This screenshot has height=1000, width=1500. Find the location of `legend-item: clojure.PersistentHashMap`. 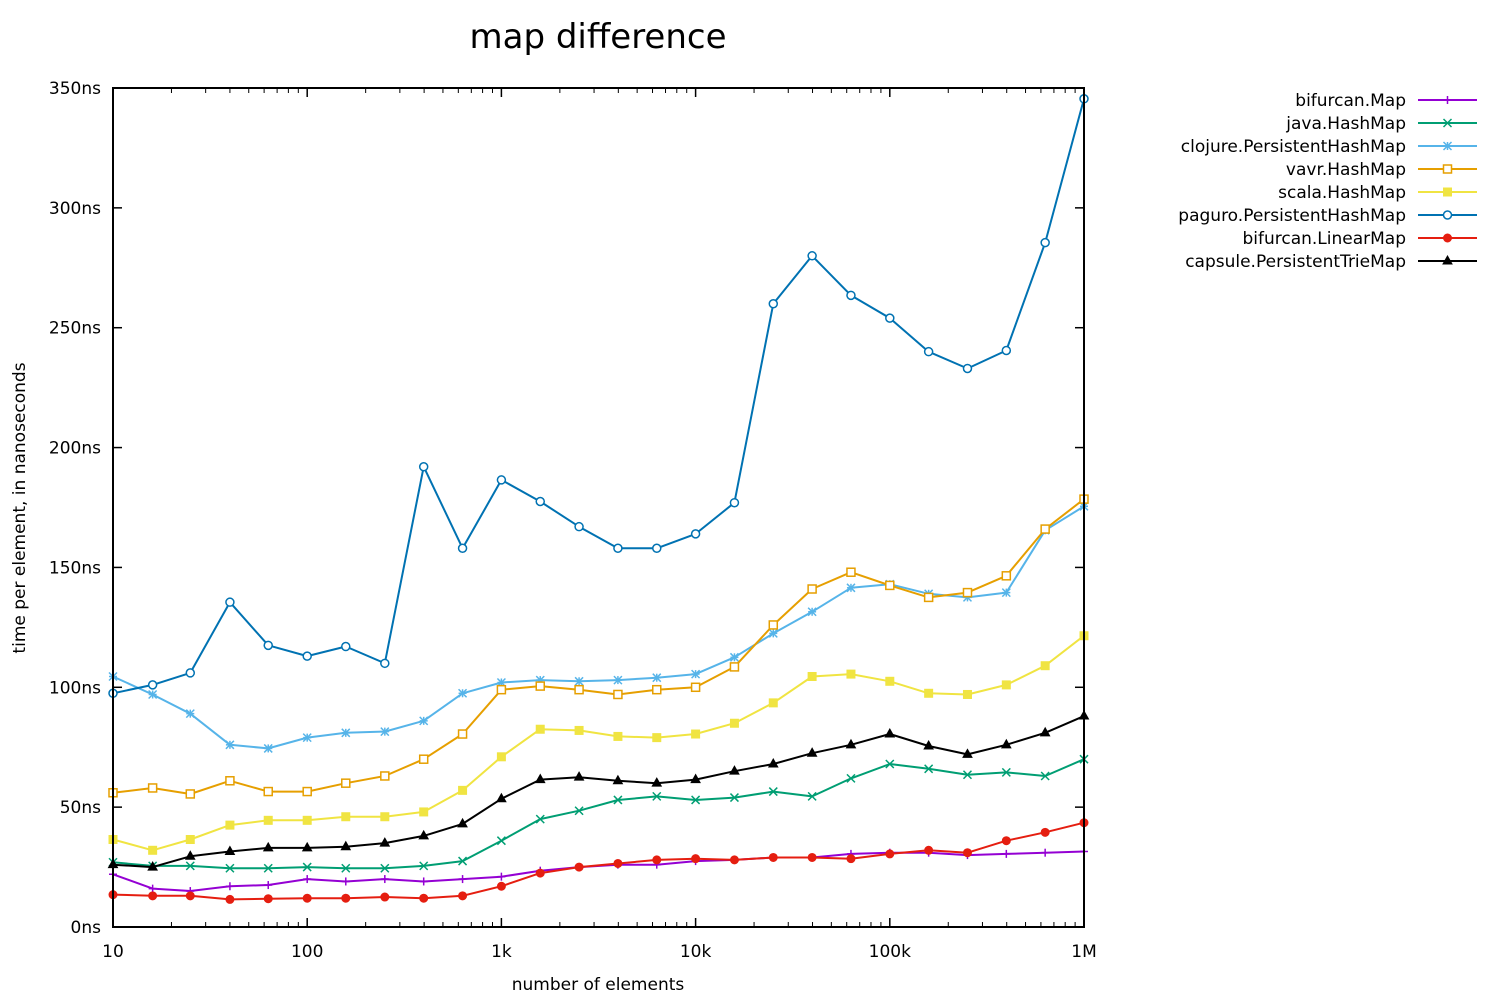

legend-item: clojure.PersistentHashMap is located at coordinates (1329, 147).